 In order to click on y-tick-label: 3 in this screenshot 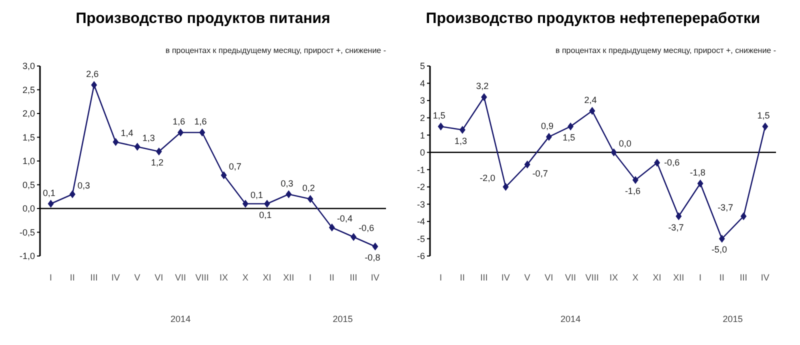, I will do `click(422, 101)`.